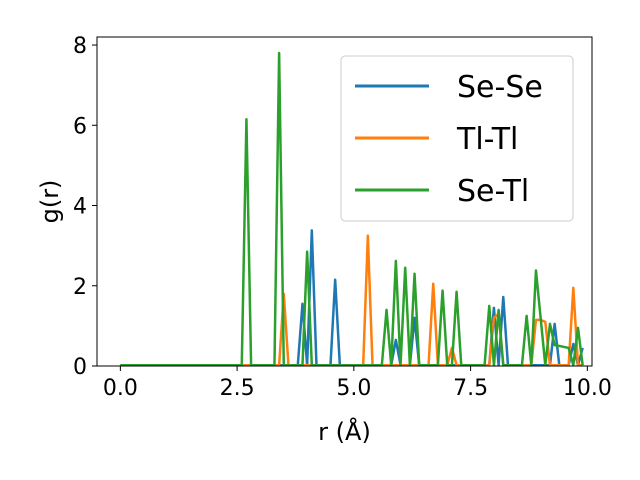 The width and height of the screenshot is (640, 480). I want to click on y-tick-label: 4, so click(80, 207).